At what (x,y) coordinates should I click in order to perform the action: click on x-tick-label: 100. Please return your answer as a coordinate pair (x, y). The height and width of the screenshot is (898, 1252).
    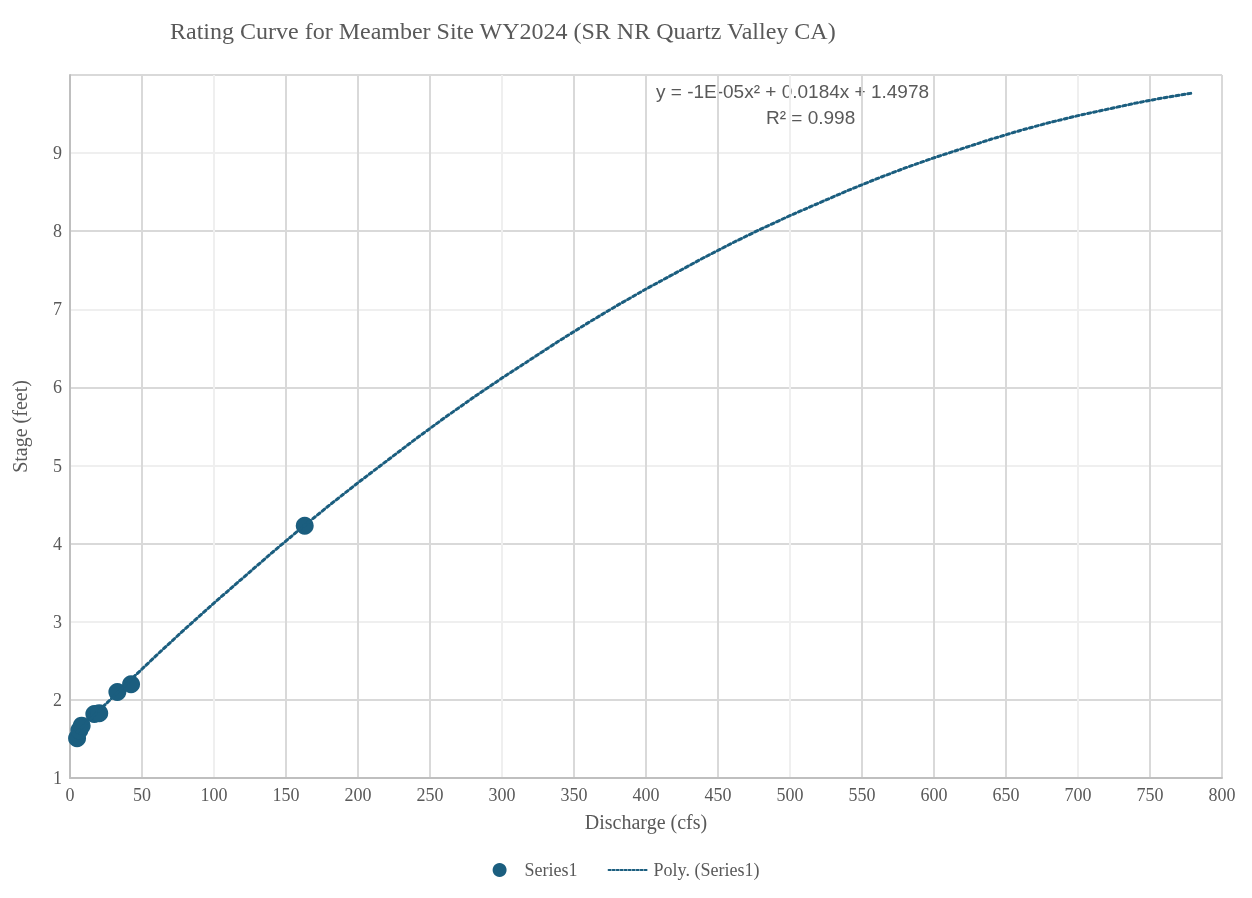
    Looking at the image, I should click on (214, 795).